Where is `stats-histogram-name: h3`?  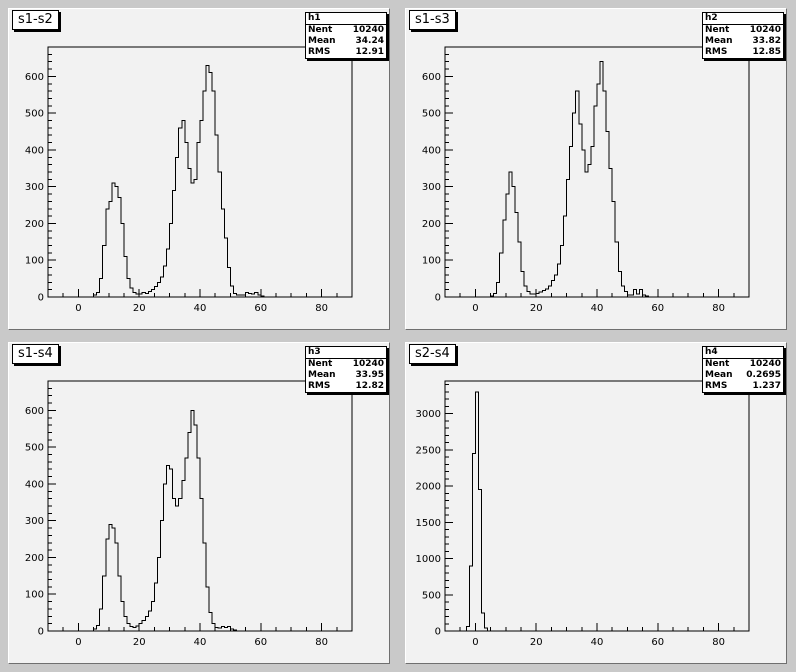
stats-histogram-name: h3 is located at coordinates (346, 353).